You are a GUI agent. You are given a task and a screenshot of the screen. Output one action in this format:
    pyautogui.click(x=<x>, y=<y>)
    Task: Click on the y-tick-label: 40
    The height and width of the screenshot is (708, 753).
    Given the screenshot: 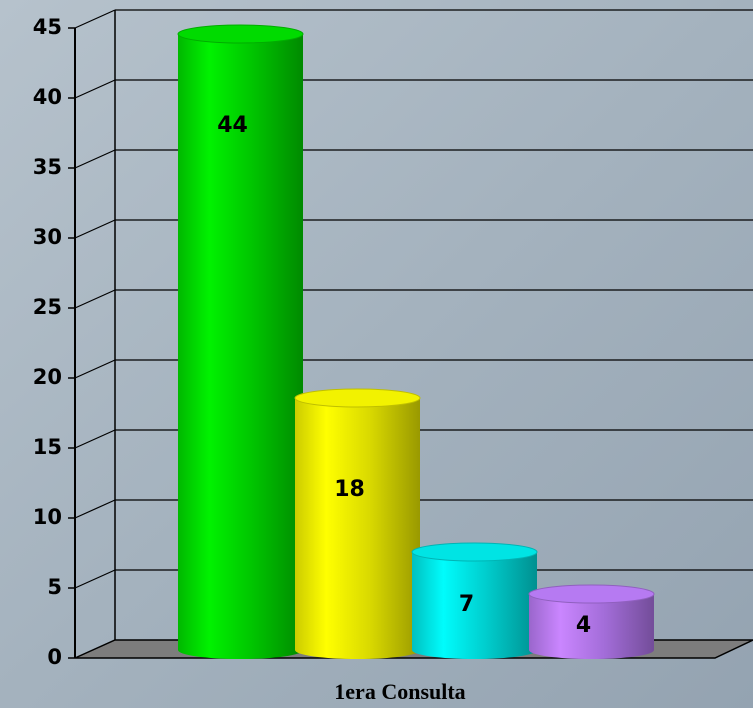 What is the action you would take?
    pyautogui.click(x=47, y=97)
    